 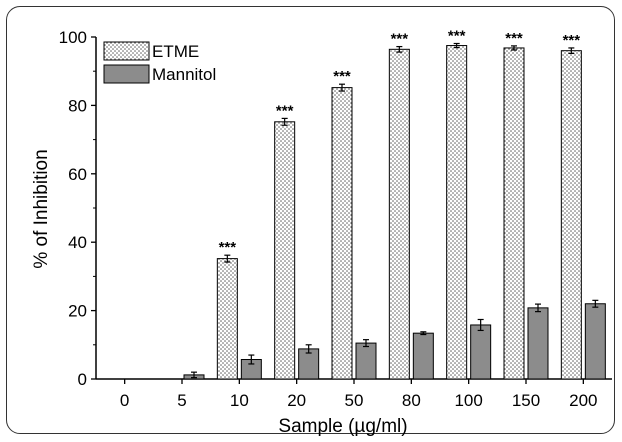 I want to click on significance-etme-50: ***, so click(x=342, y=76).